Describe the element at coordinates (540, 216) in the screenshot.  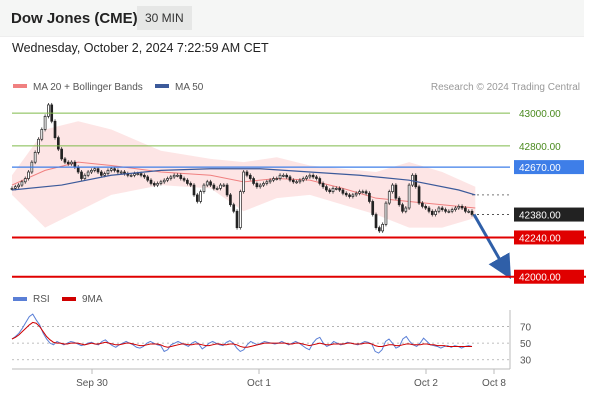
I see `level-label-last: 42380.00` at that location.